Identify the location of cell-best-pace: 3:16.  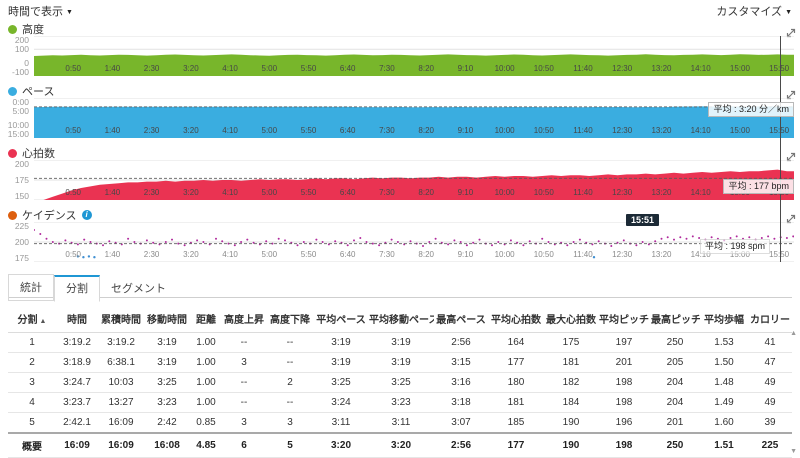
(461, 382).